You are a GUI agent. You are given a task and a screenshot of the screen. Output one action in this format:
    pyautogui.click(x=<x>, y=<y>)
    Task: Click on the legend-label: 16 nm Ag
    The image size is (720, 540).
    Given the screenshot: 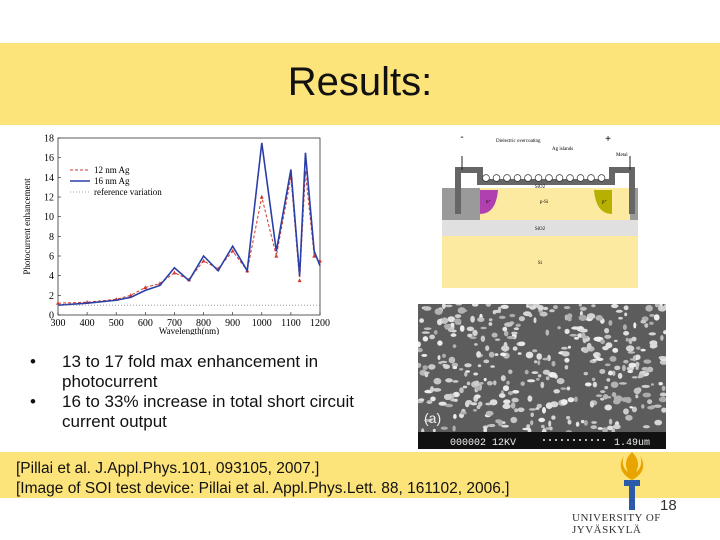 What is the action you would take?
    pyautogui.click(x=112, y=181)
    